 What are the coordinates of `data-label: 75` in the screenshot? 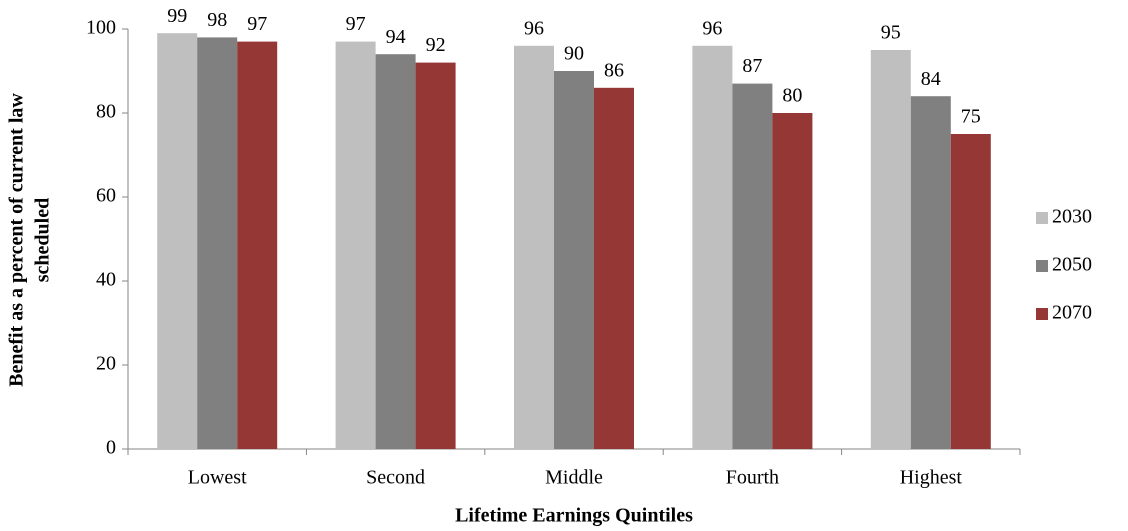 It's located at (971, 117).